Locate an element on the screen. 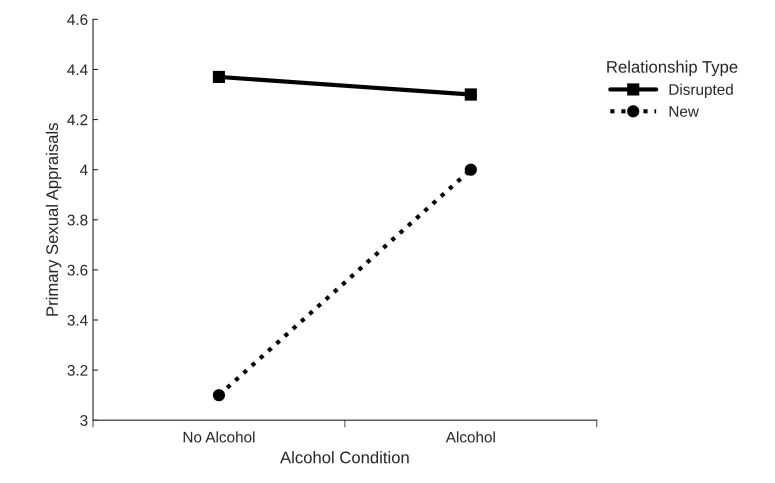 Image resolution: width=775 pixels, height=483 pixels. y-tick-label: 3.8 is located at coordinates (77, 220).